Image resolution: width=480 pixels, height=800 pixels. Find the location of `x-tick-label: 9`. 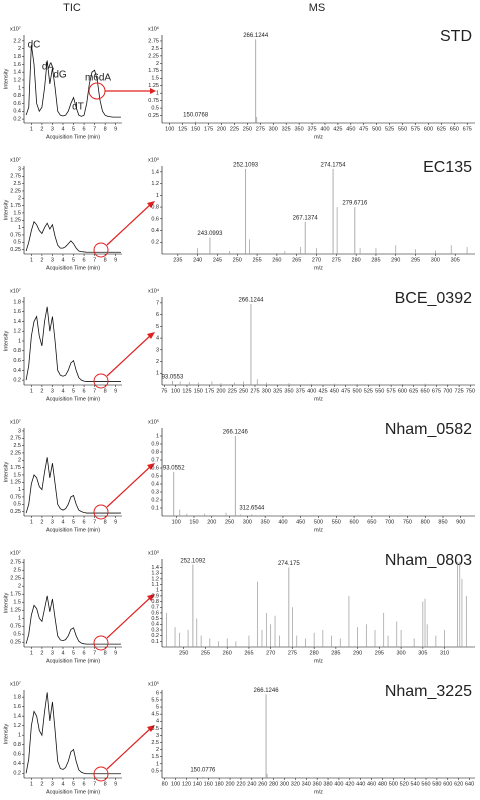

x-tick-label: 9 is located at coordinates (115, 522).